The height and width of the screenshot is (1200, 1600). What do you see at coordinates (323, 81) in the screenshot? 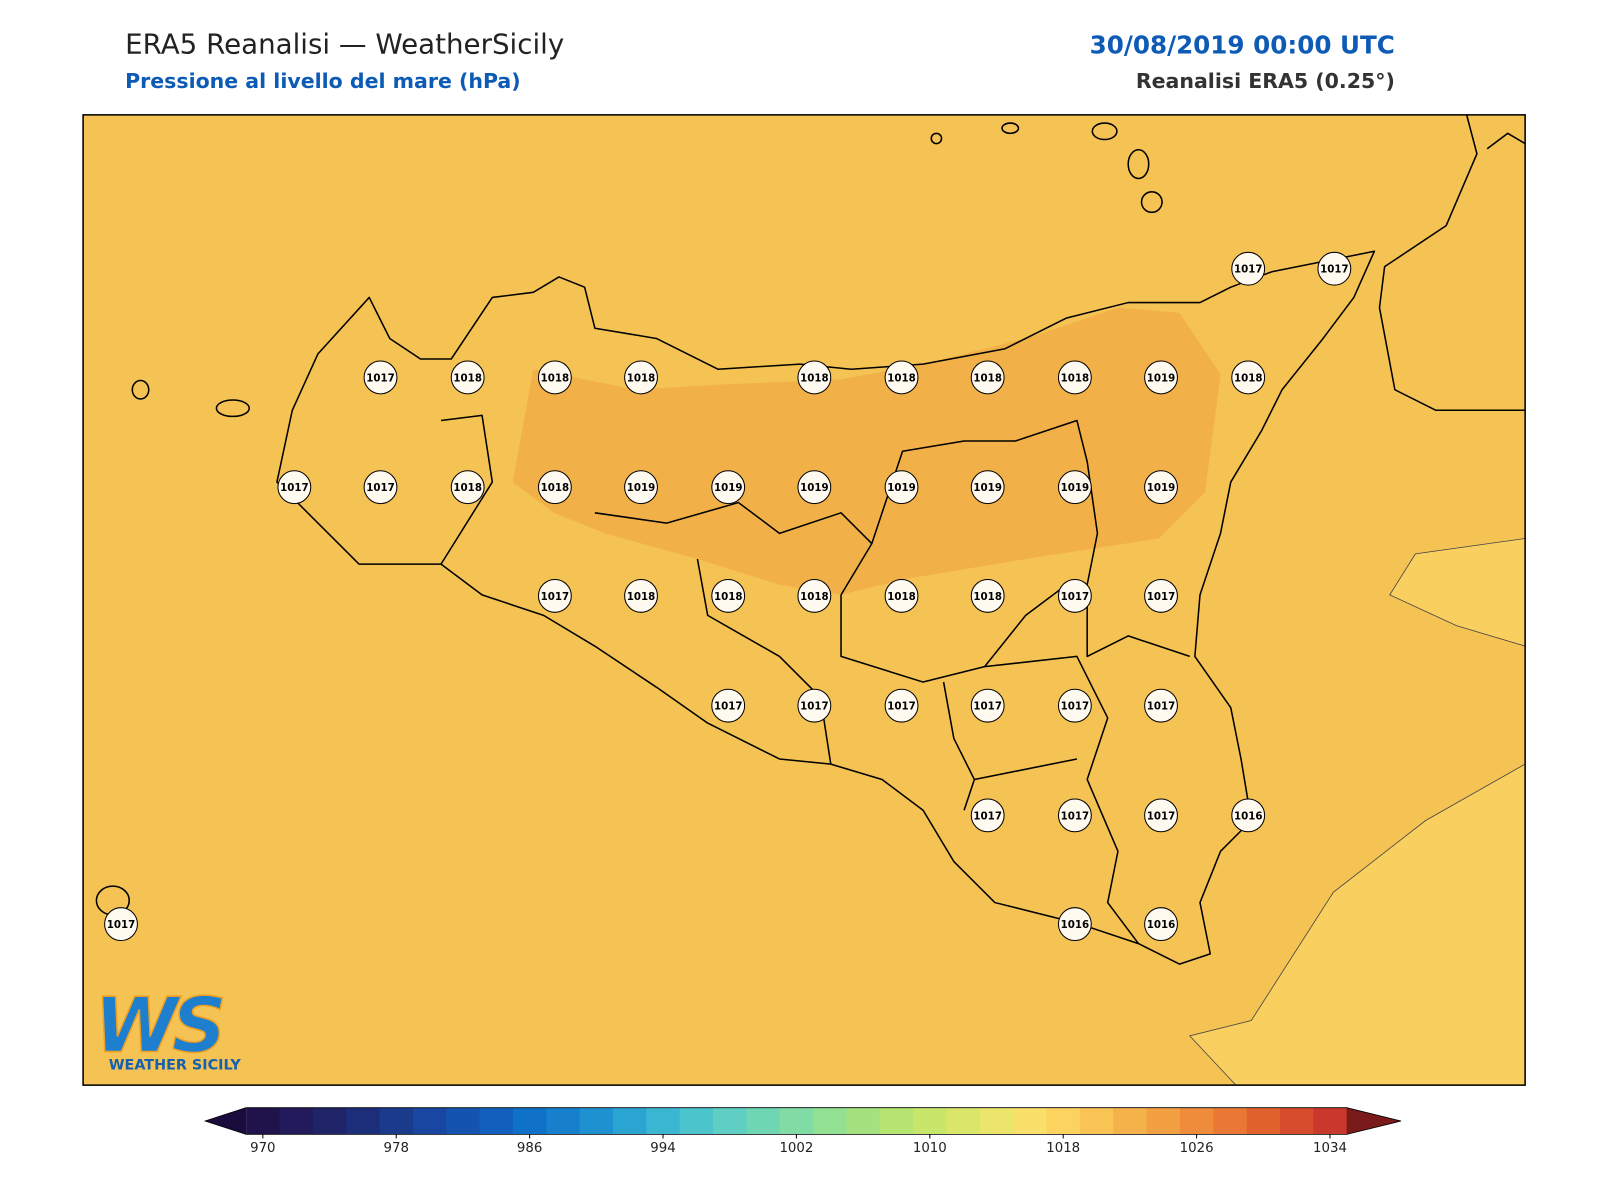
I see `subtitle: Pressione al livello del mare (hPa)` at bounding box center [323, 81].